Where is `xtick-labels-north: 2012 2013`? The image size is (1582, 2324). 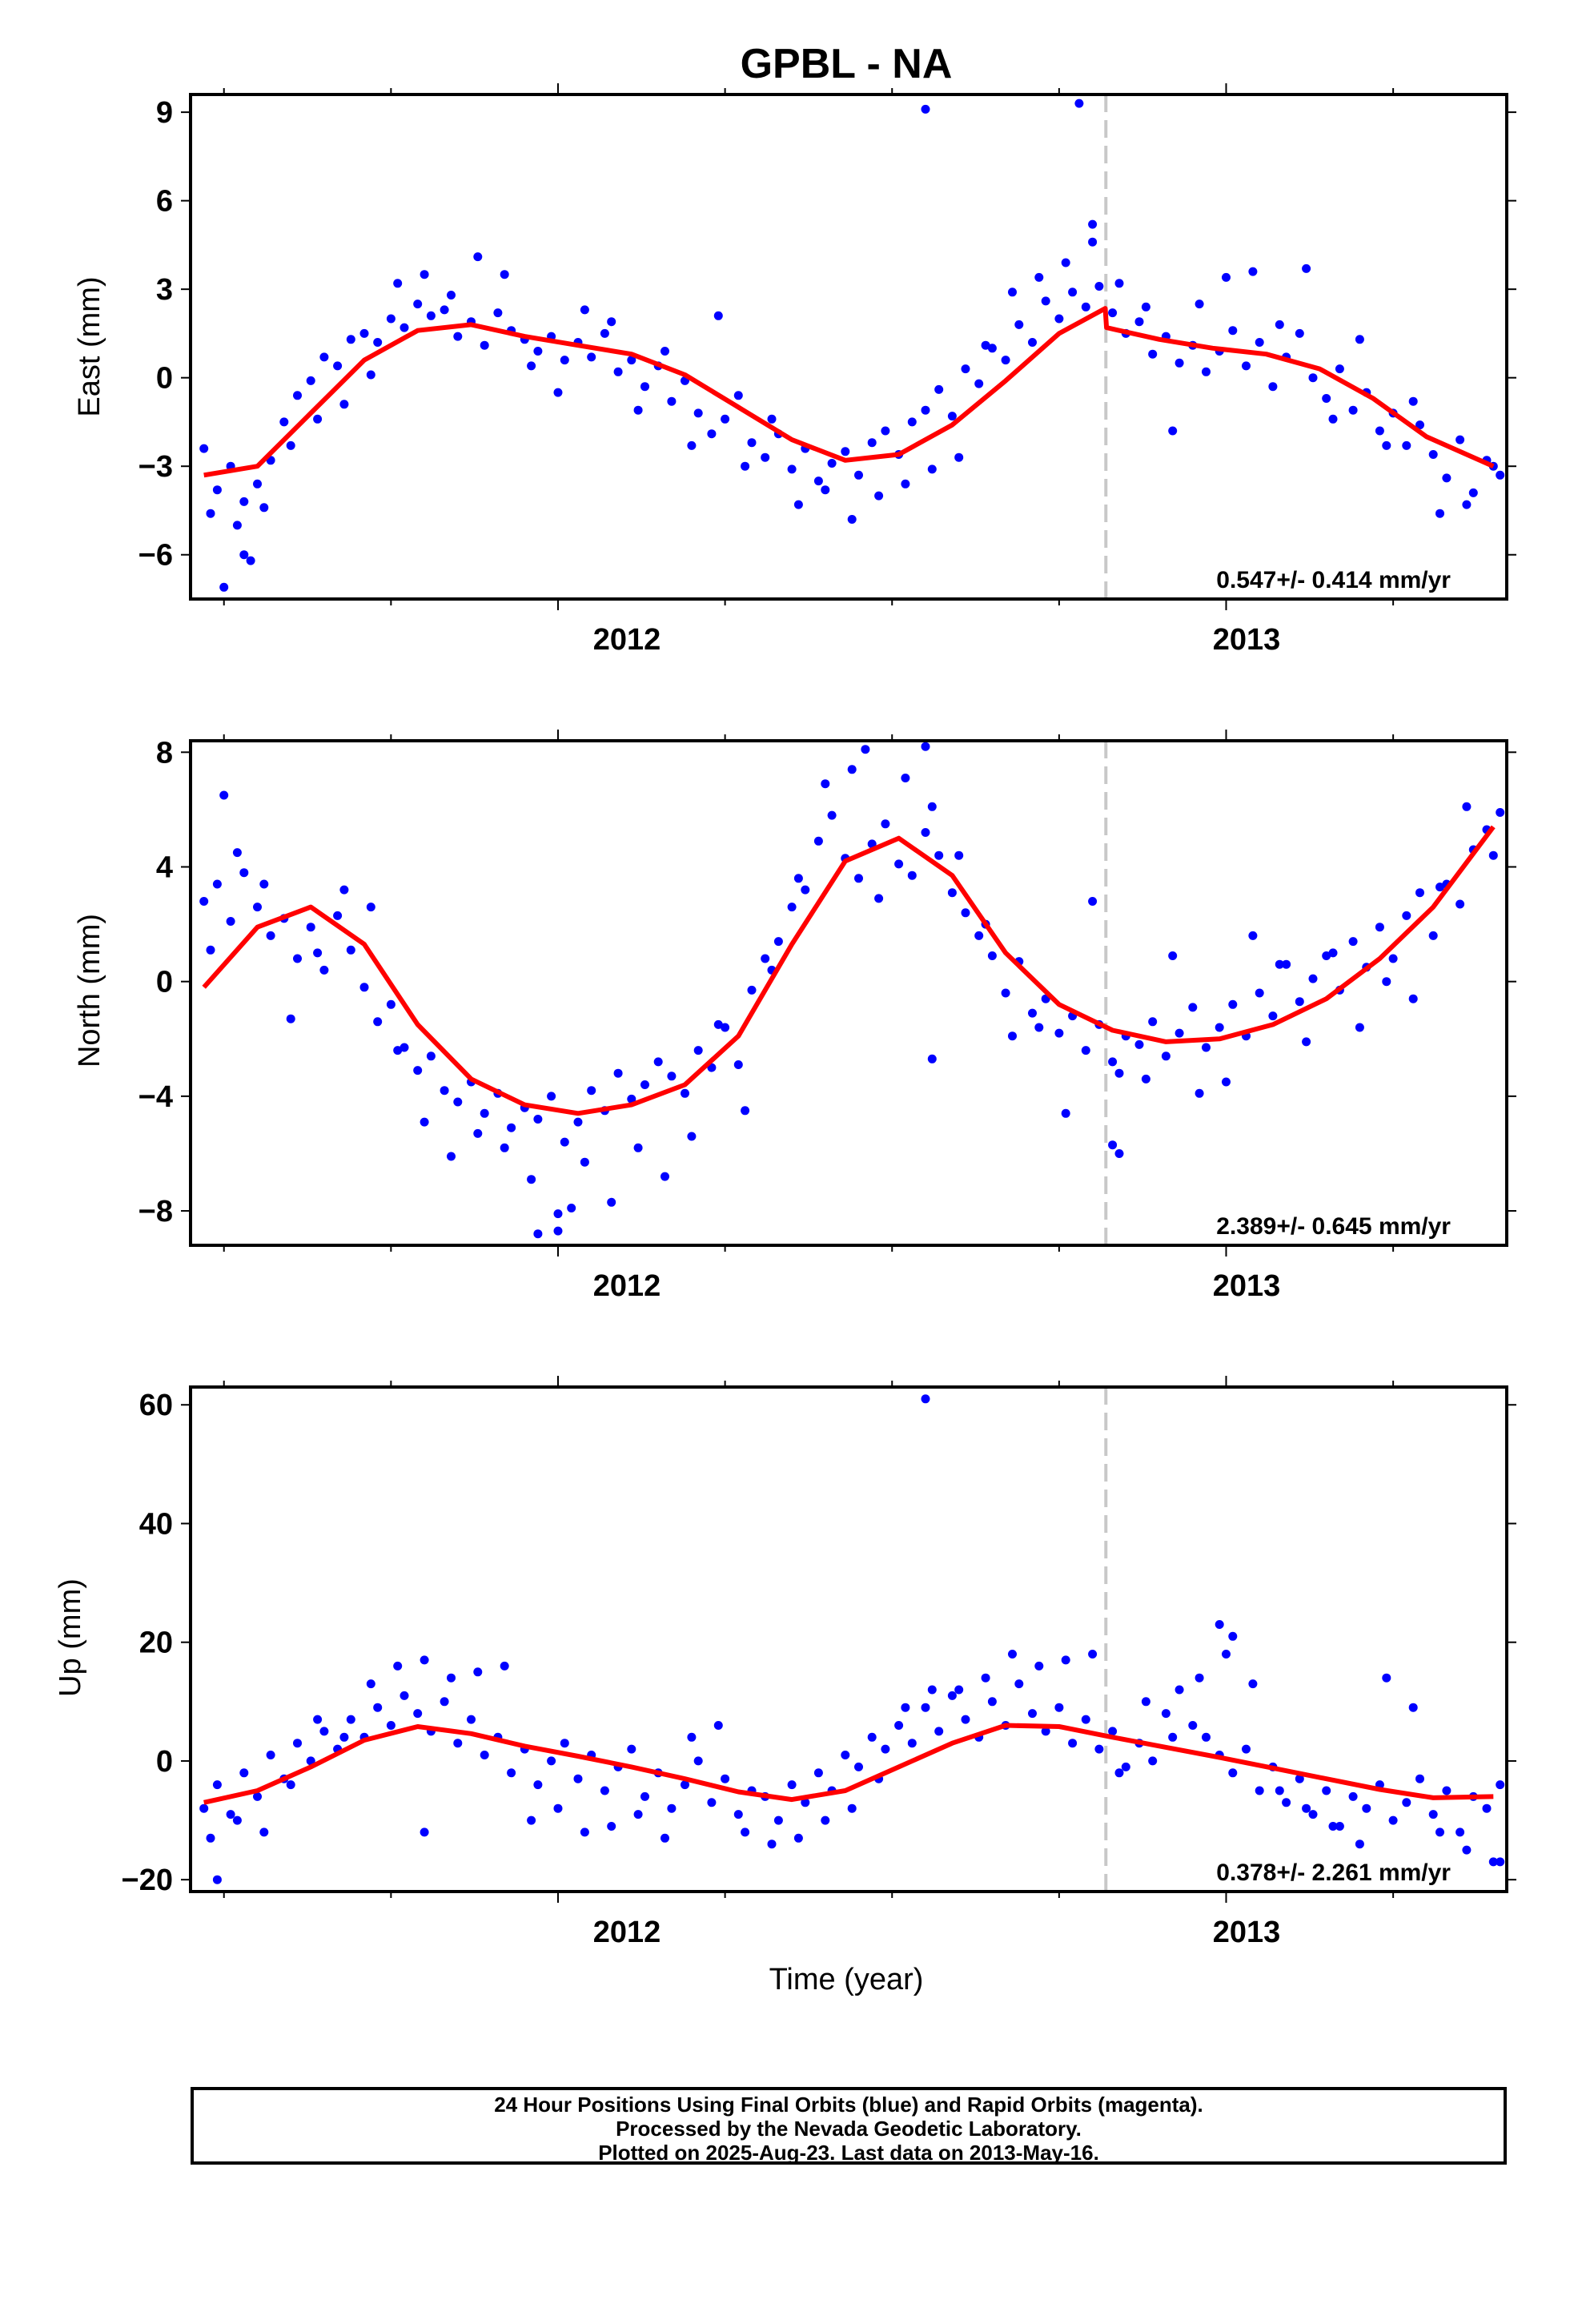 xtick-labels-north: 2012 2013 is located at coordinates (937, 1286).